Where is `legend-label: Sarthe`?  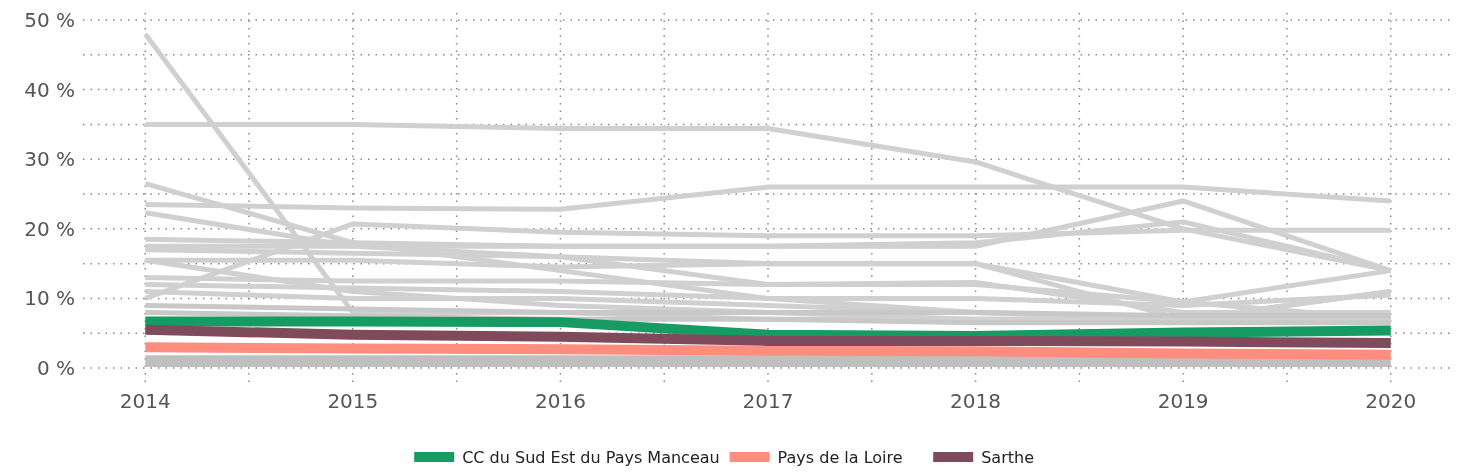
legend-label: Sarthe is located at coordinates (1007, 457).